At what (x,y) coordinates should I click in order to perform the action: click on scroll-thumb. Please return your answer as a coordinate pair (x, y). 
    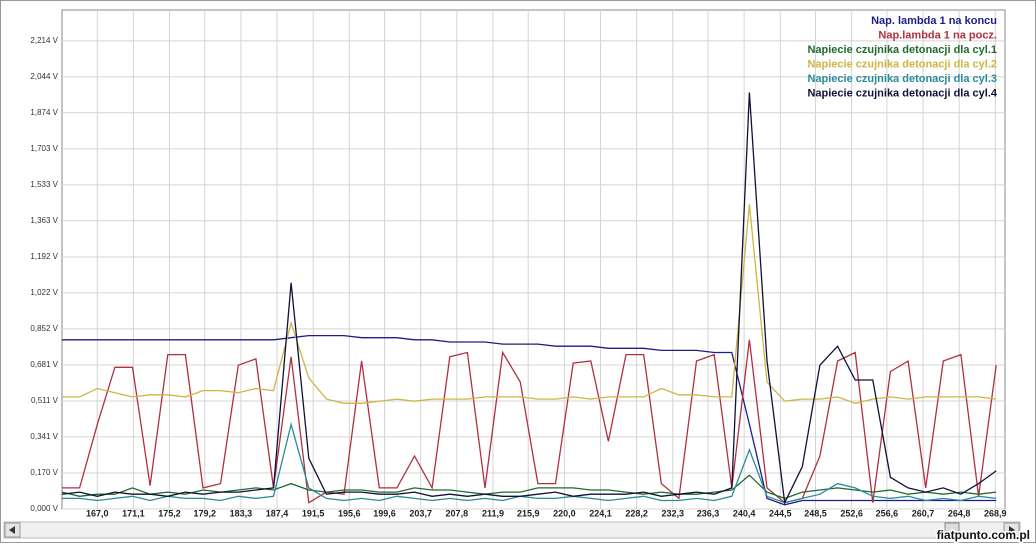
    Looking at the image, I should click on (952, 530).